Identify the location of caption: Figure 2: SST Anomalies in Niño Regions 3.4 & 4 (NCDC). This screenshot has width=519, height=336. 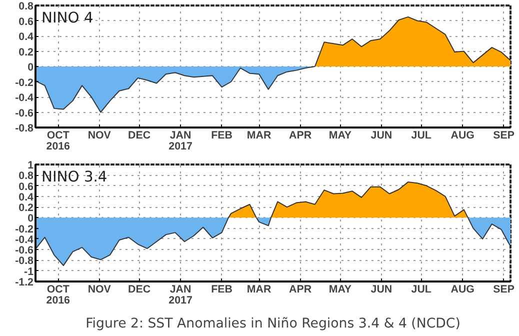
(273, 324).